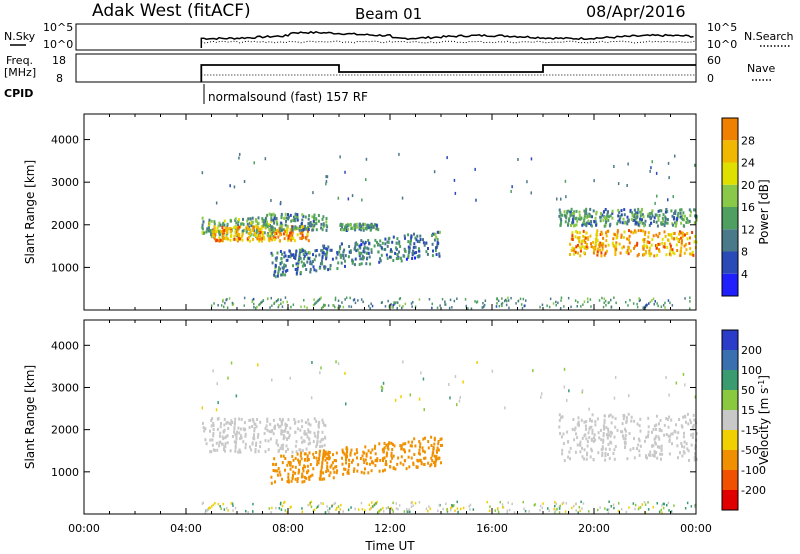  I want to click on station-title: Adak West (fitACF), so click(171, 11).